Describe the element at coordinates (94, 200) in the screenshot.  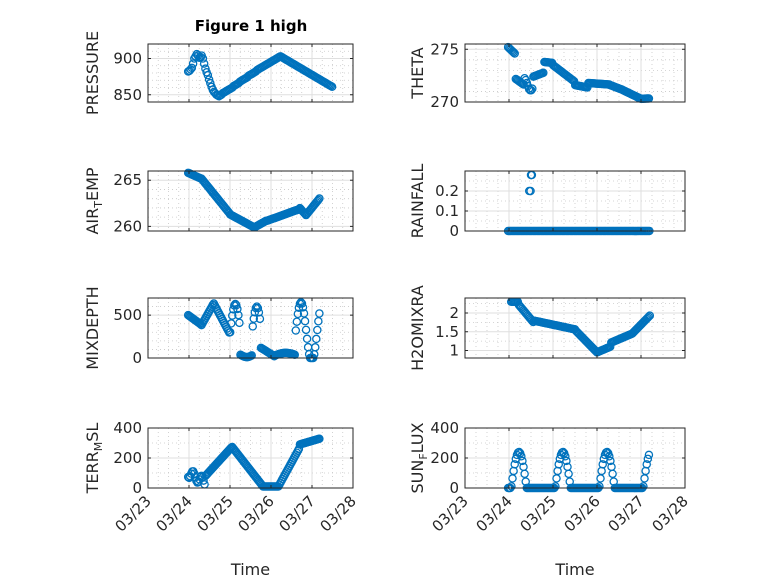
I see `y-axis-label: AIRTEMP` at that location.